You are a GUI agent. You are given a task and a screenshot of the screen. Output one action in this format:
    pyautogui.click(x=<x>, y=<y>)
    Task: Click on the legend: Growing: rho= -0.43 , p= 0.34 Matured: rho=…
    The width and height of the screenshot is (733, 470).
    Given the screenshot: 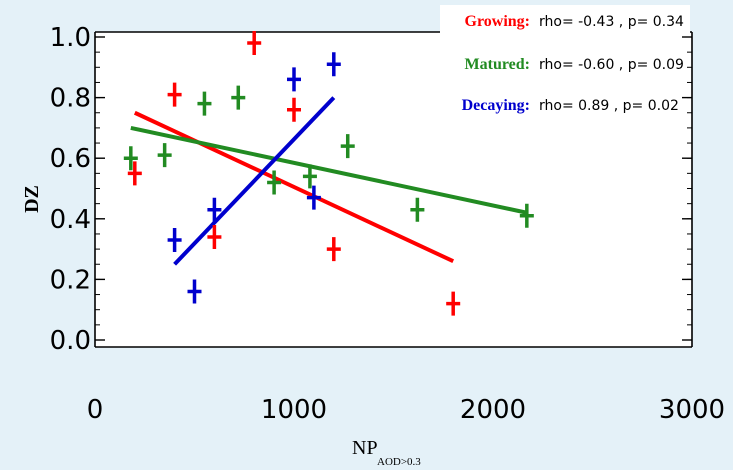 What is the action you would take?
    pyautogui.click(x=565, y=65)
    